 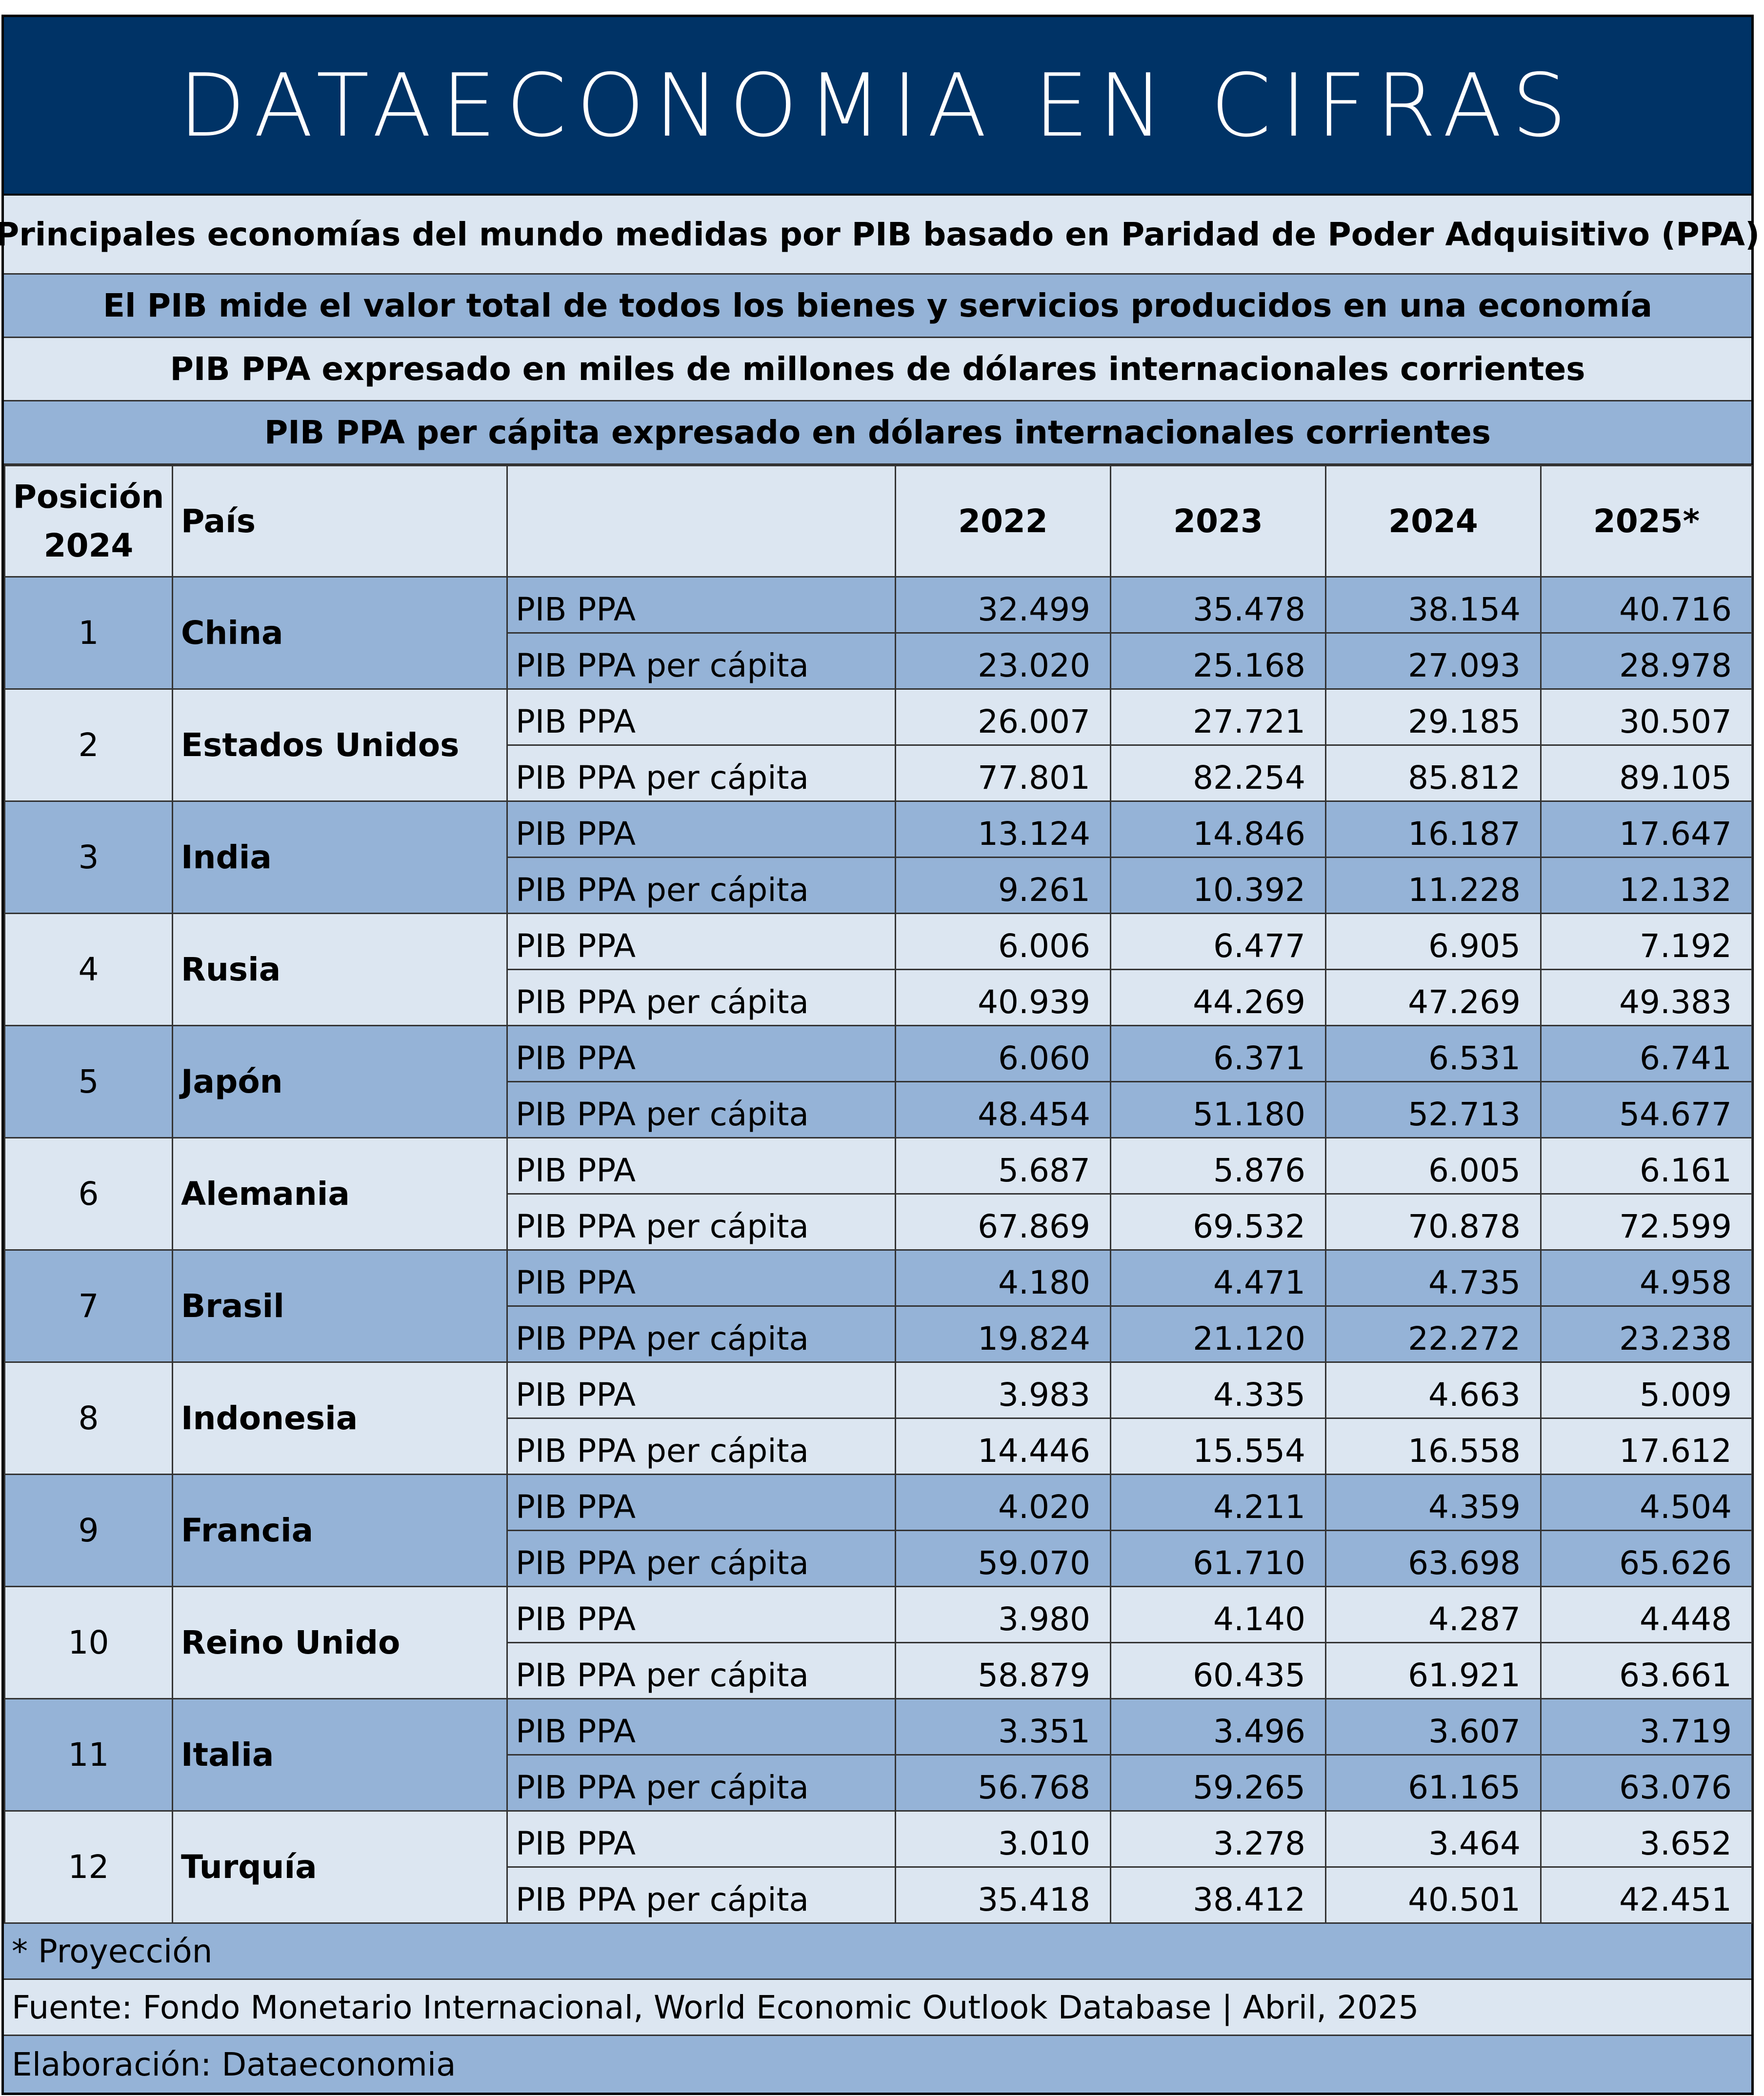 What do you see at coordinates (1434, 997) in the screenshot?
I see `value-cell: 47.269` at bounding box center [1434, 997].